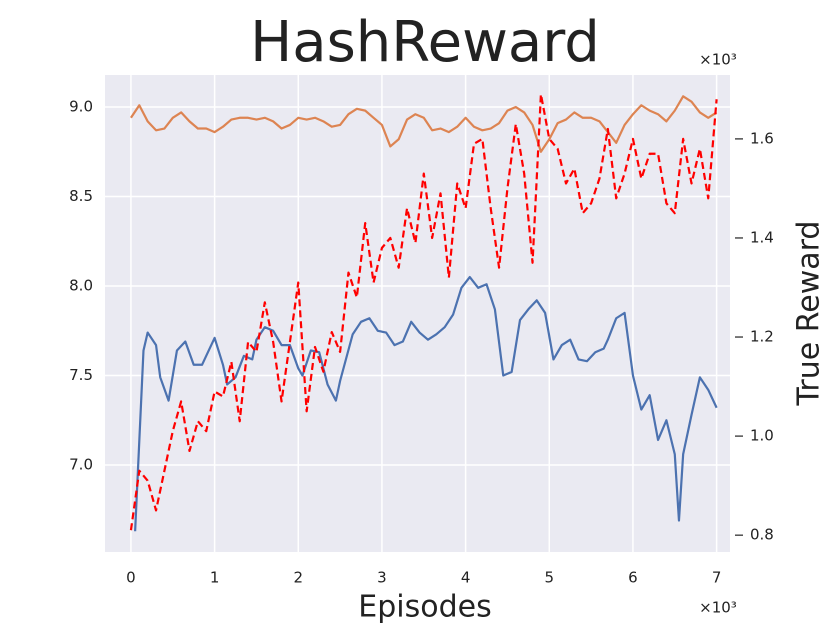  What do you see at coordinates (762, 237) in the screenshot?
I see `y2-tick-label: 1.4` at bounding box center [762, 237].